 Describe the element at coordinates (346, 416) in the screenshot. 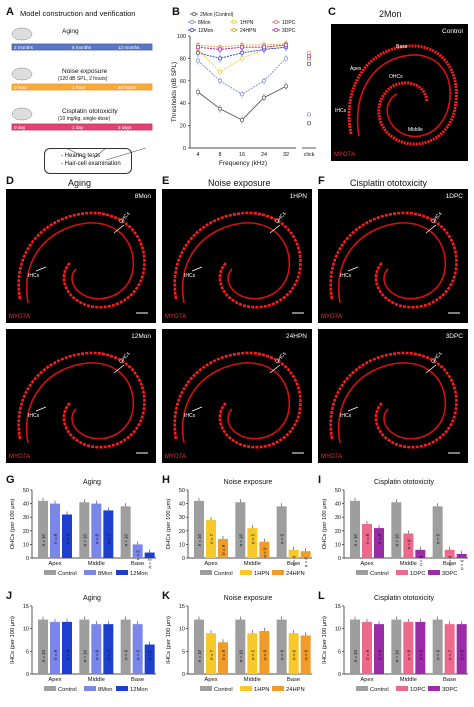

I see `ihcs-label: IHCs` at that location.